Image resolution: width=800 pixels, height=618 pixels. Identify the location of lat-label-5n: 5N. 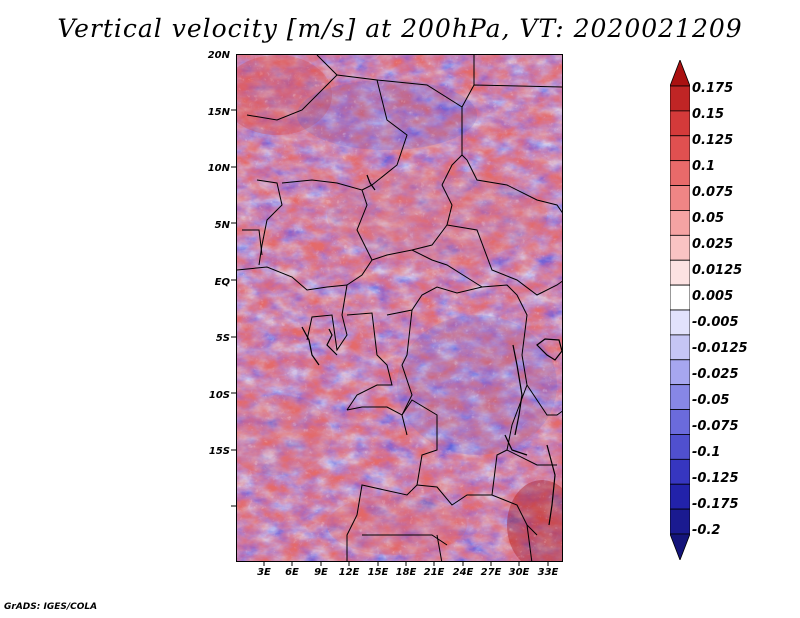
(222, 225).